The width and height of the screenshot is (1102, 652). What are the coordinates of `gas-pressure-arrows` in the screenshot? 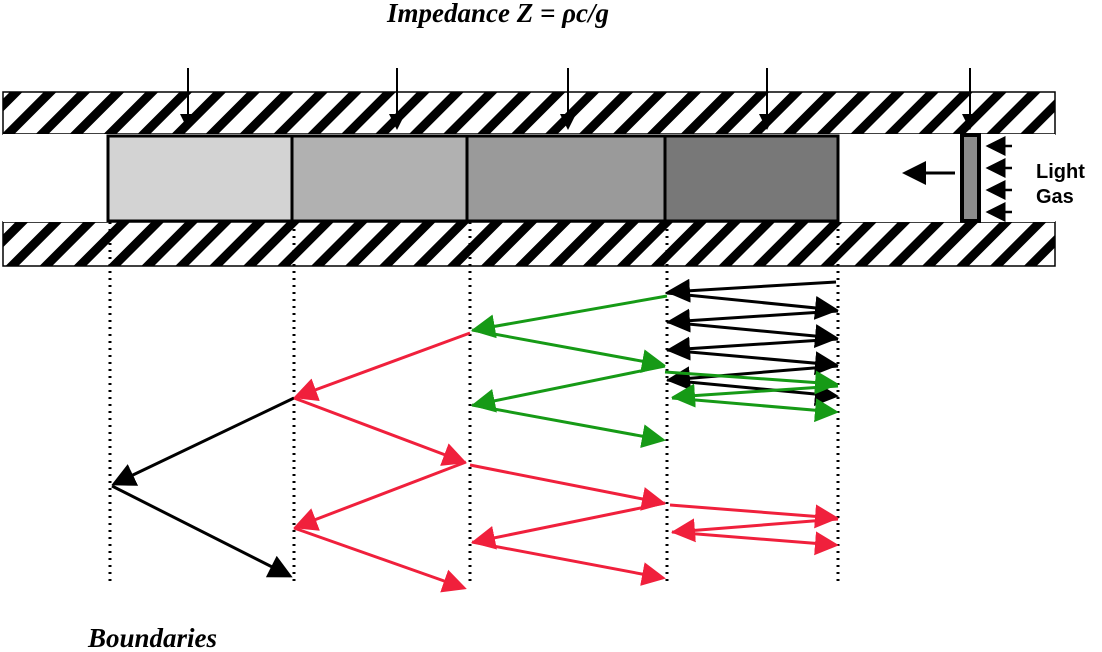 It's located at (998, 179).